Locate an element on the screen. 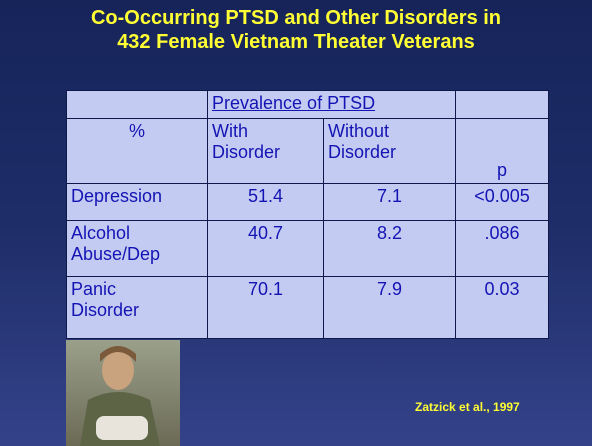 This screenshot has height=446, width=592. title-line: Co-Occurring PTSD and Other Disorders in is located at coordinates (296, 18).